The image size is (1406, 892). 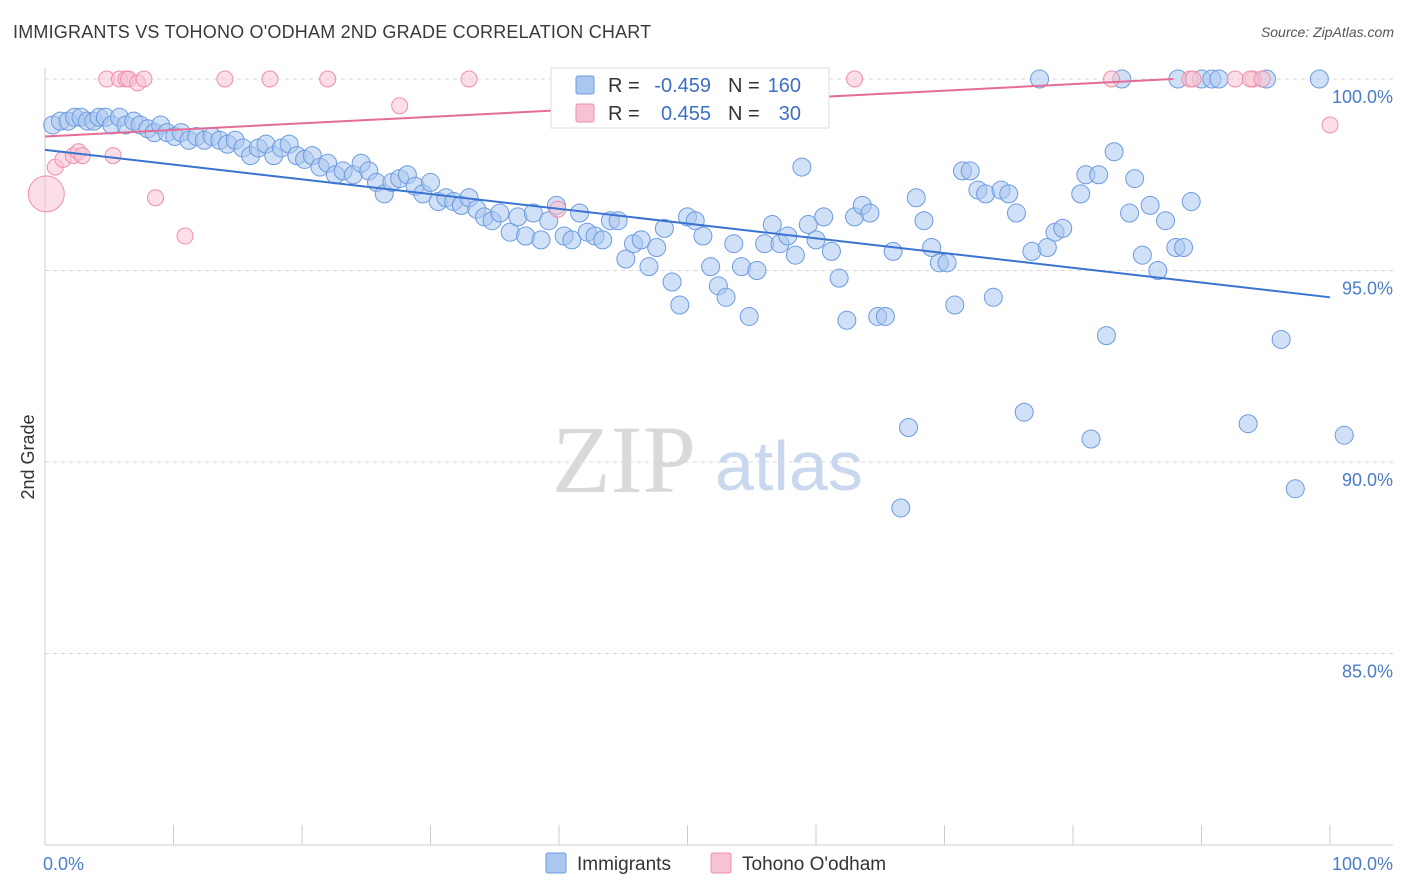 I want to click on source-label: Source: ZipAtlas.com, so click(x=1327, y=32).